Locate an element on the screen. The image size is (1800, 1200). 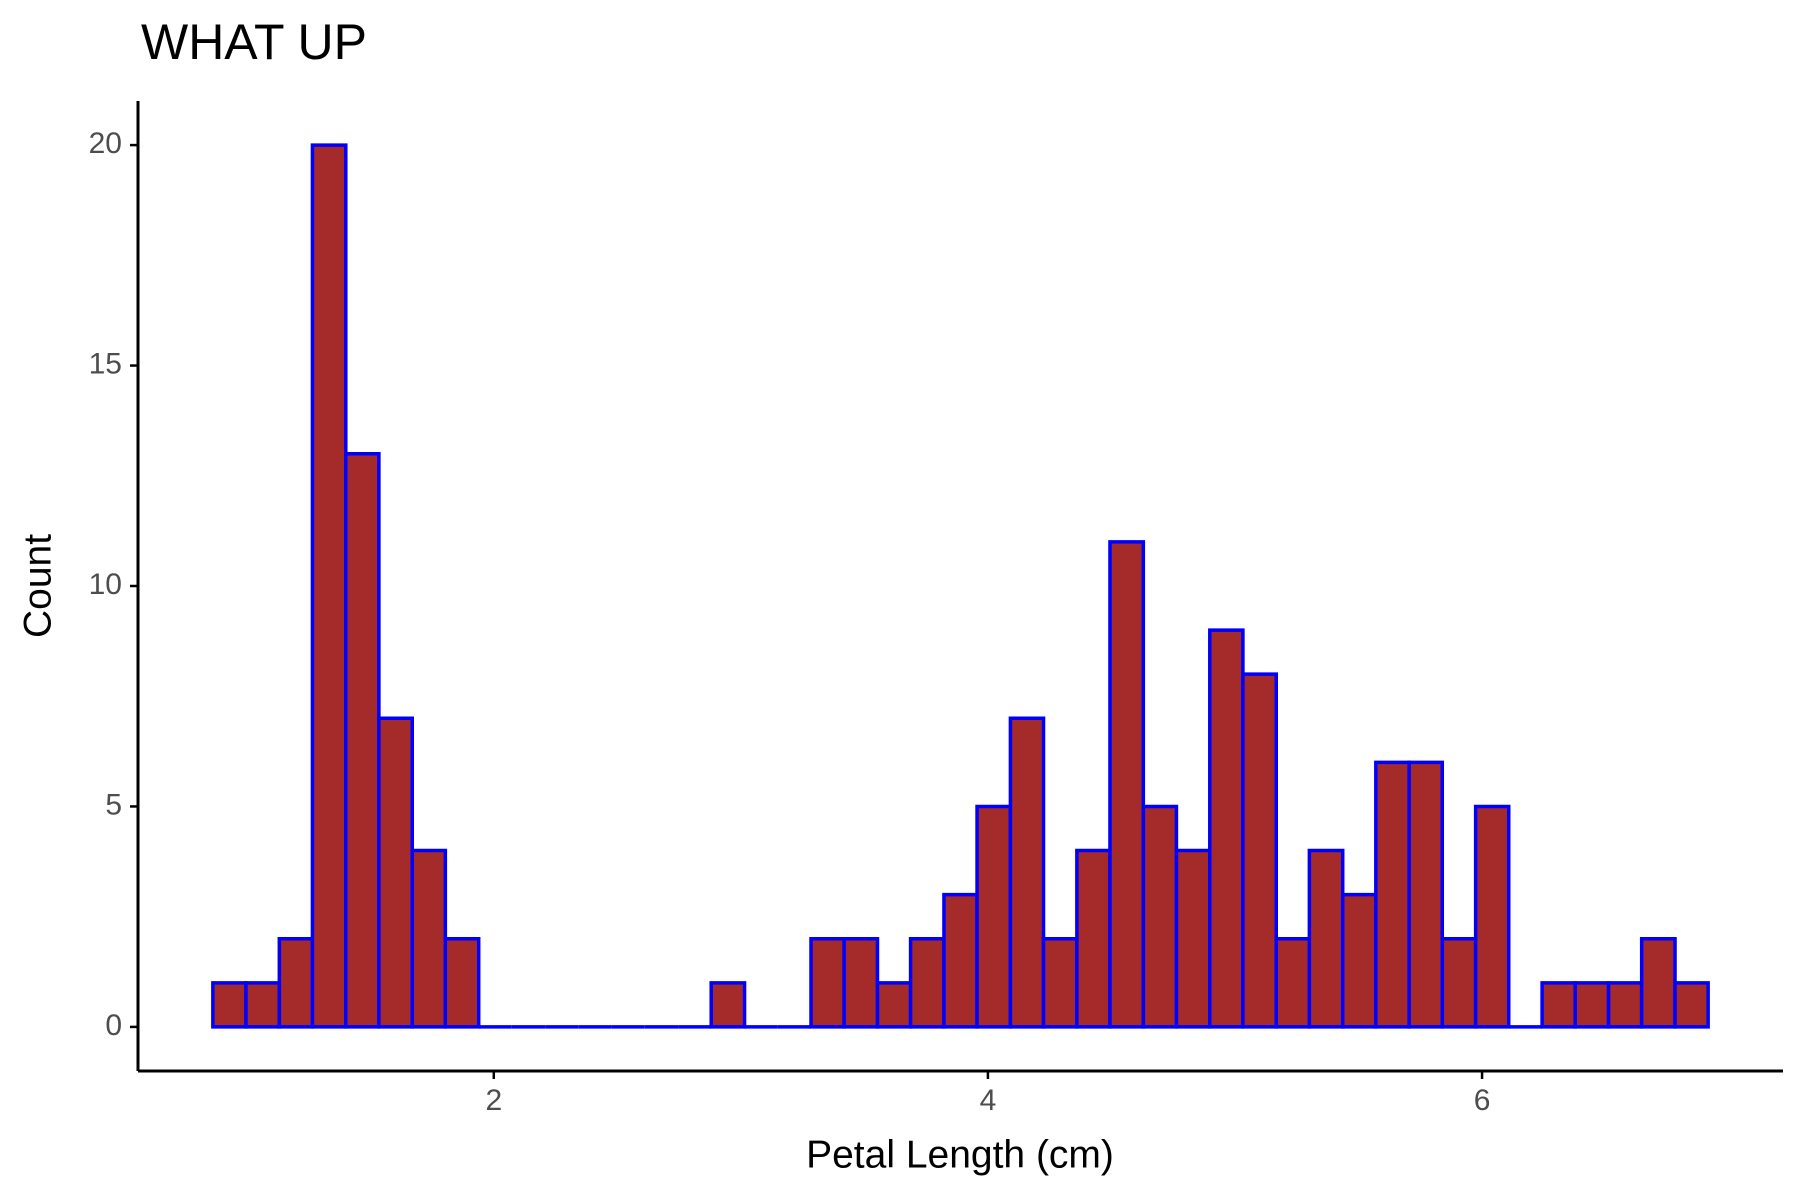
y-axis-title: Count is located at coordinates (37, 586).